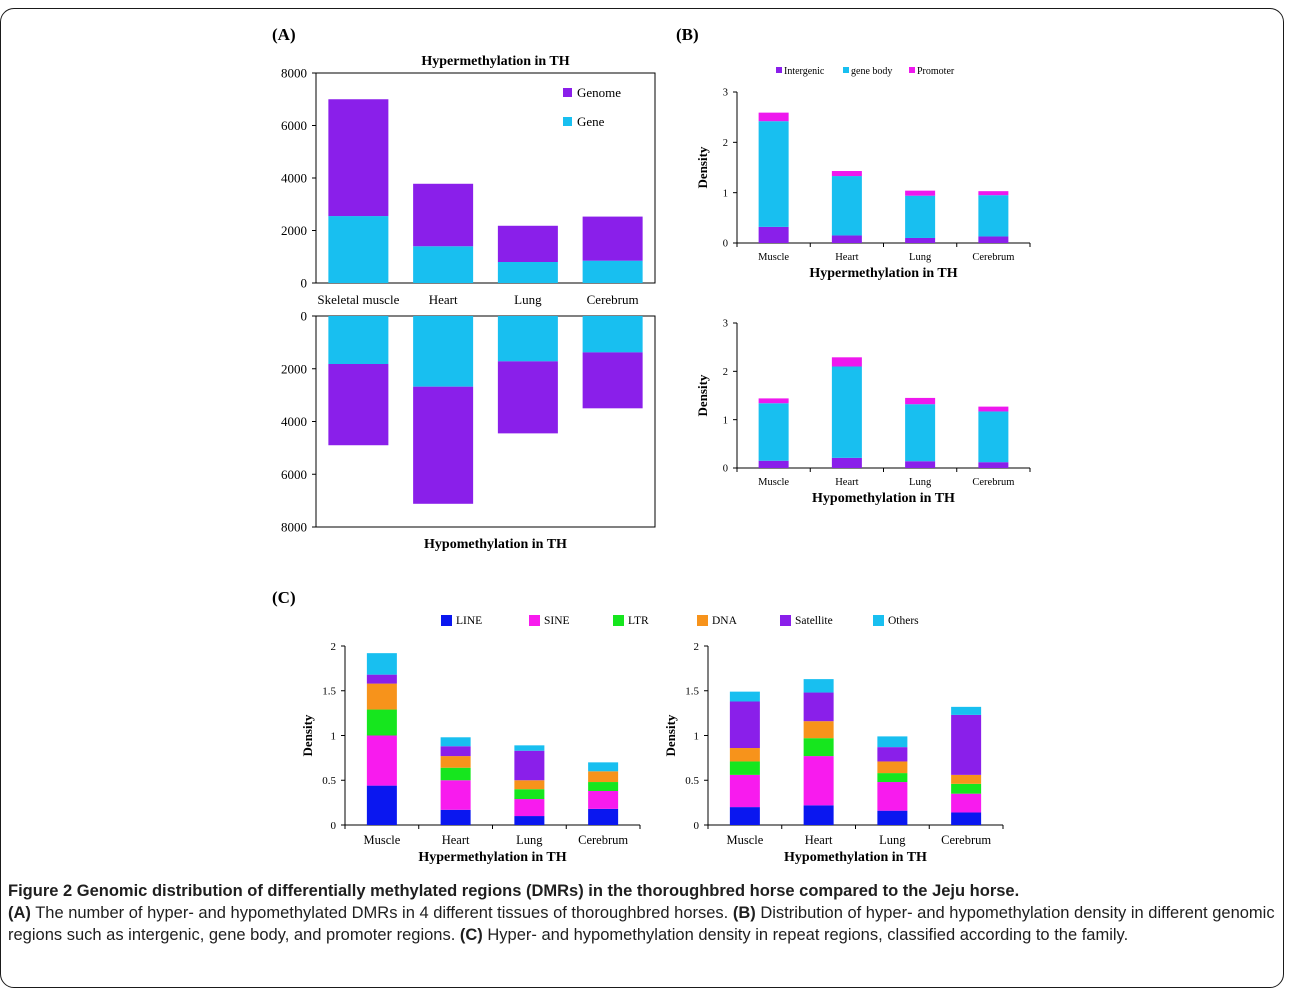 Image resolution: width=1292 pixels, height=991 pixels. I want to click on legend-label-gene-body: gene body, so click(871, 71).